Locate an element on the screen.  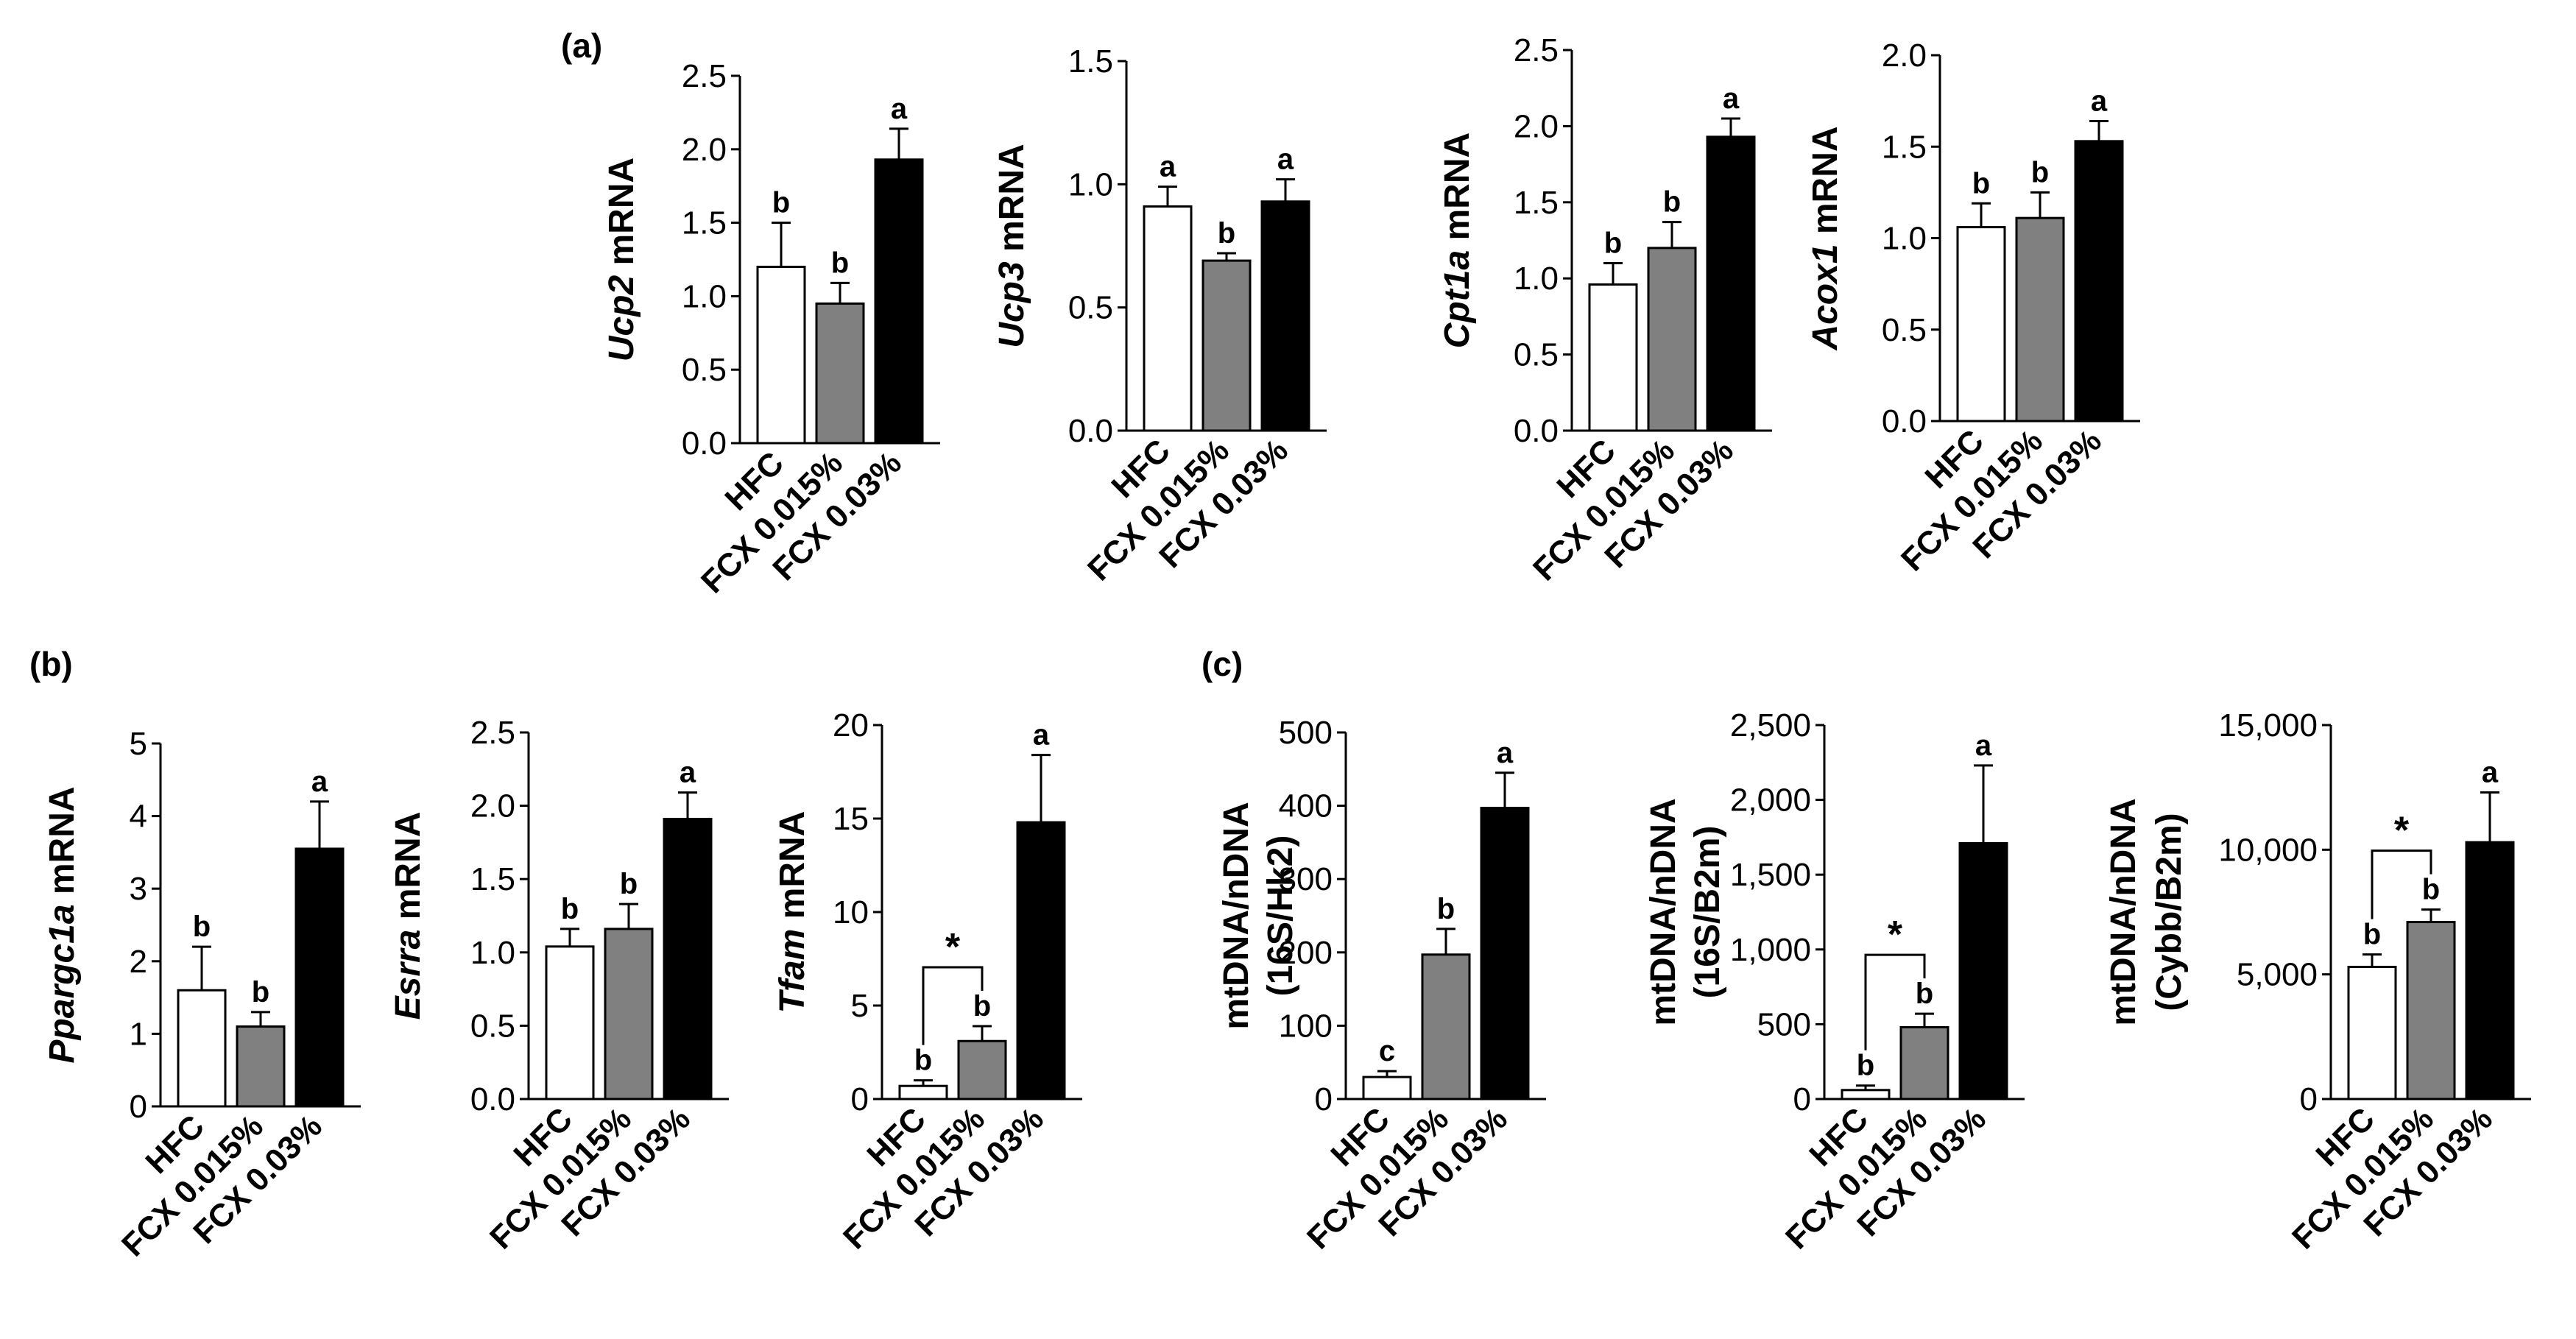
y-axis-label: (Cybb/B2m) is located at coordinates (2169, 912).